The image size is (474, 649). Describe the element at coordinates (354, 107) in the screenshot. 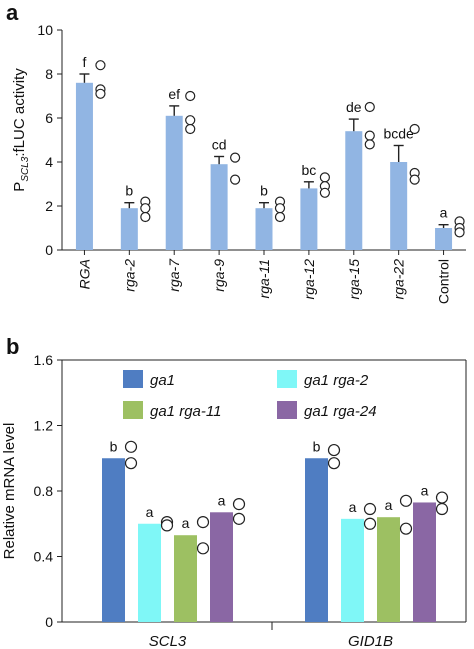

I see `significance-letter: de` at that location.